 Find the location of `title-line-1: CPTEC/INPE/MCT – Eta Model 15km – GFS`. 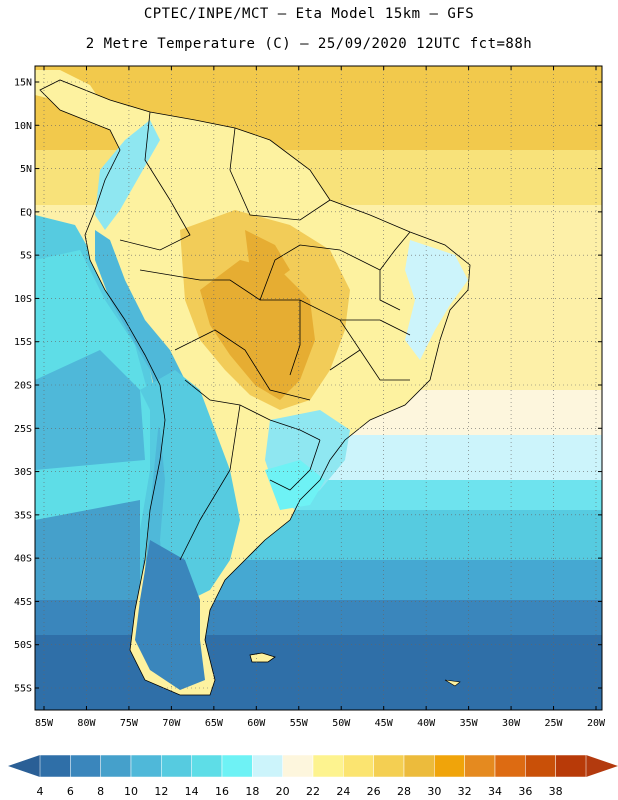

title-line-1: CPTEC/INPE/MCT – Eta Model 15km – GFS is located at coordinates (309, 14).